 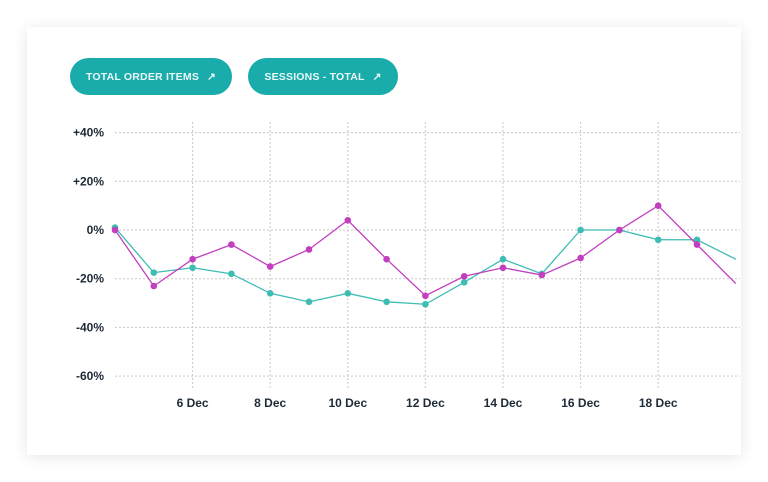 I want to click on button-label: SESSIONS - TOTAL, so click(x=314, y=76).